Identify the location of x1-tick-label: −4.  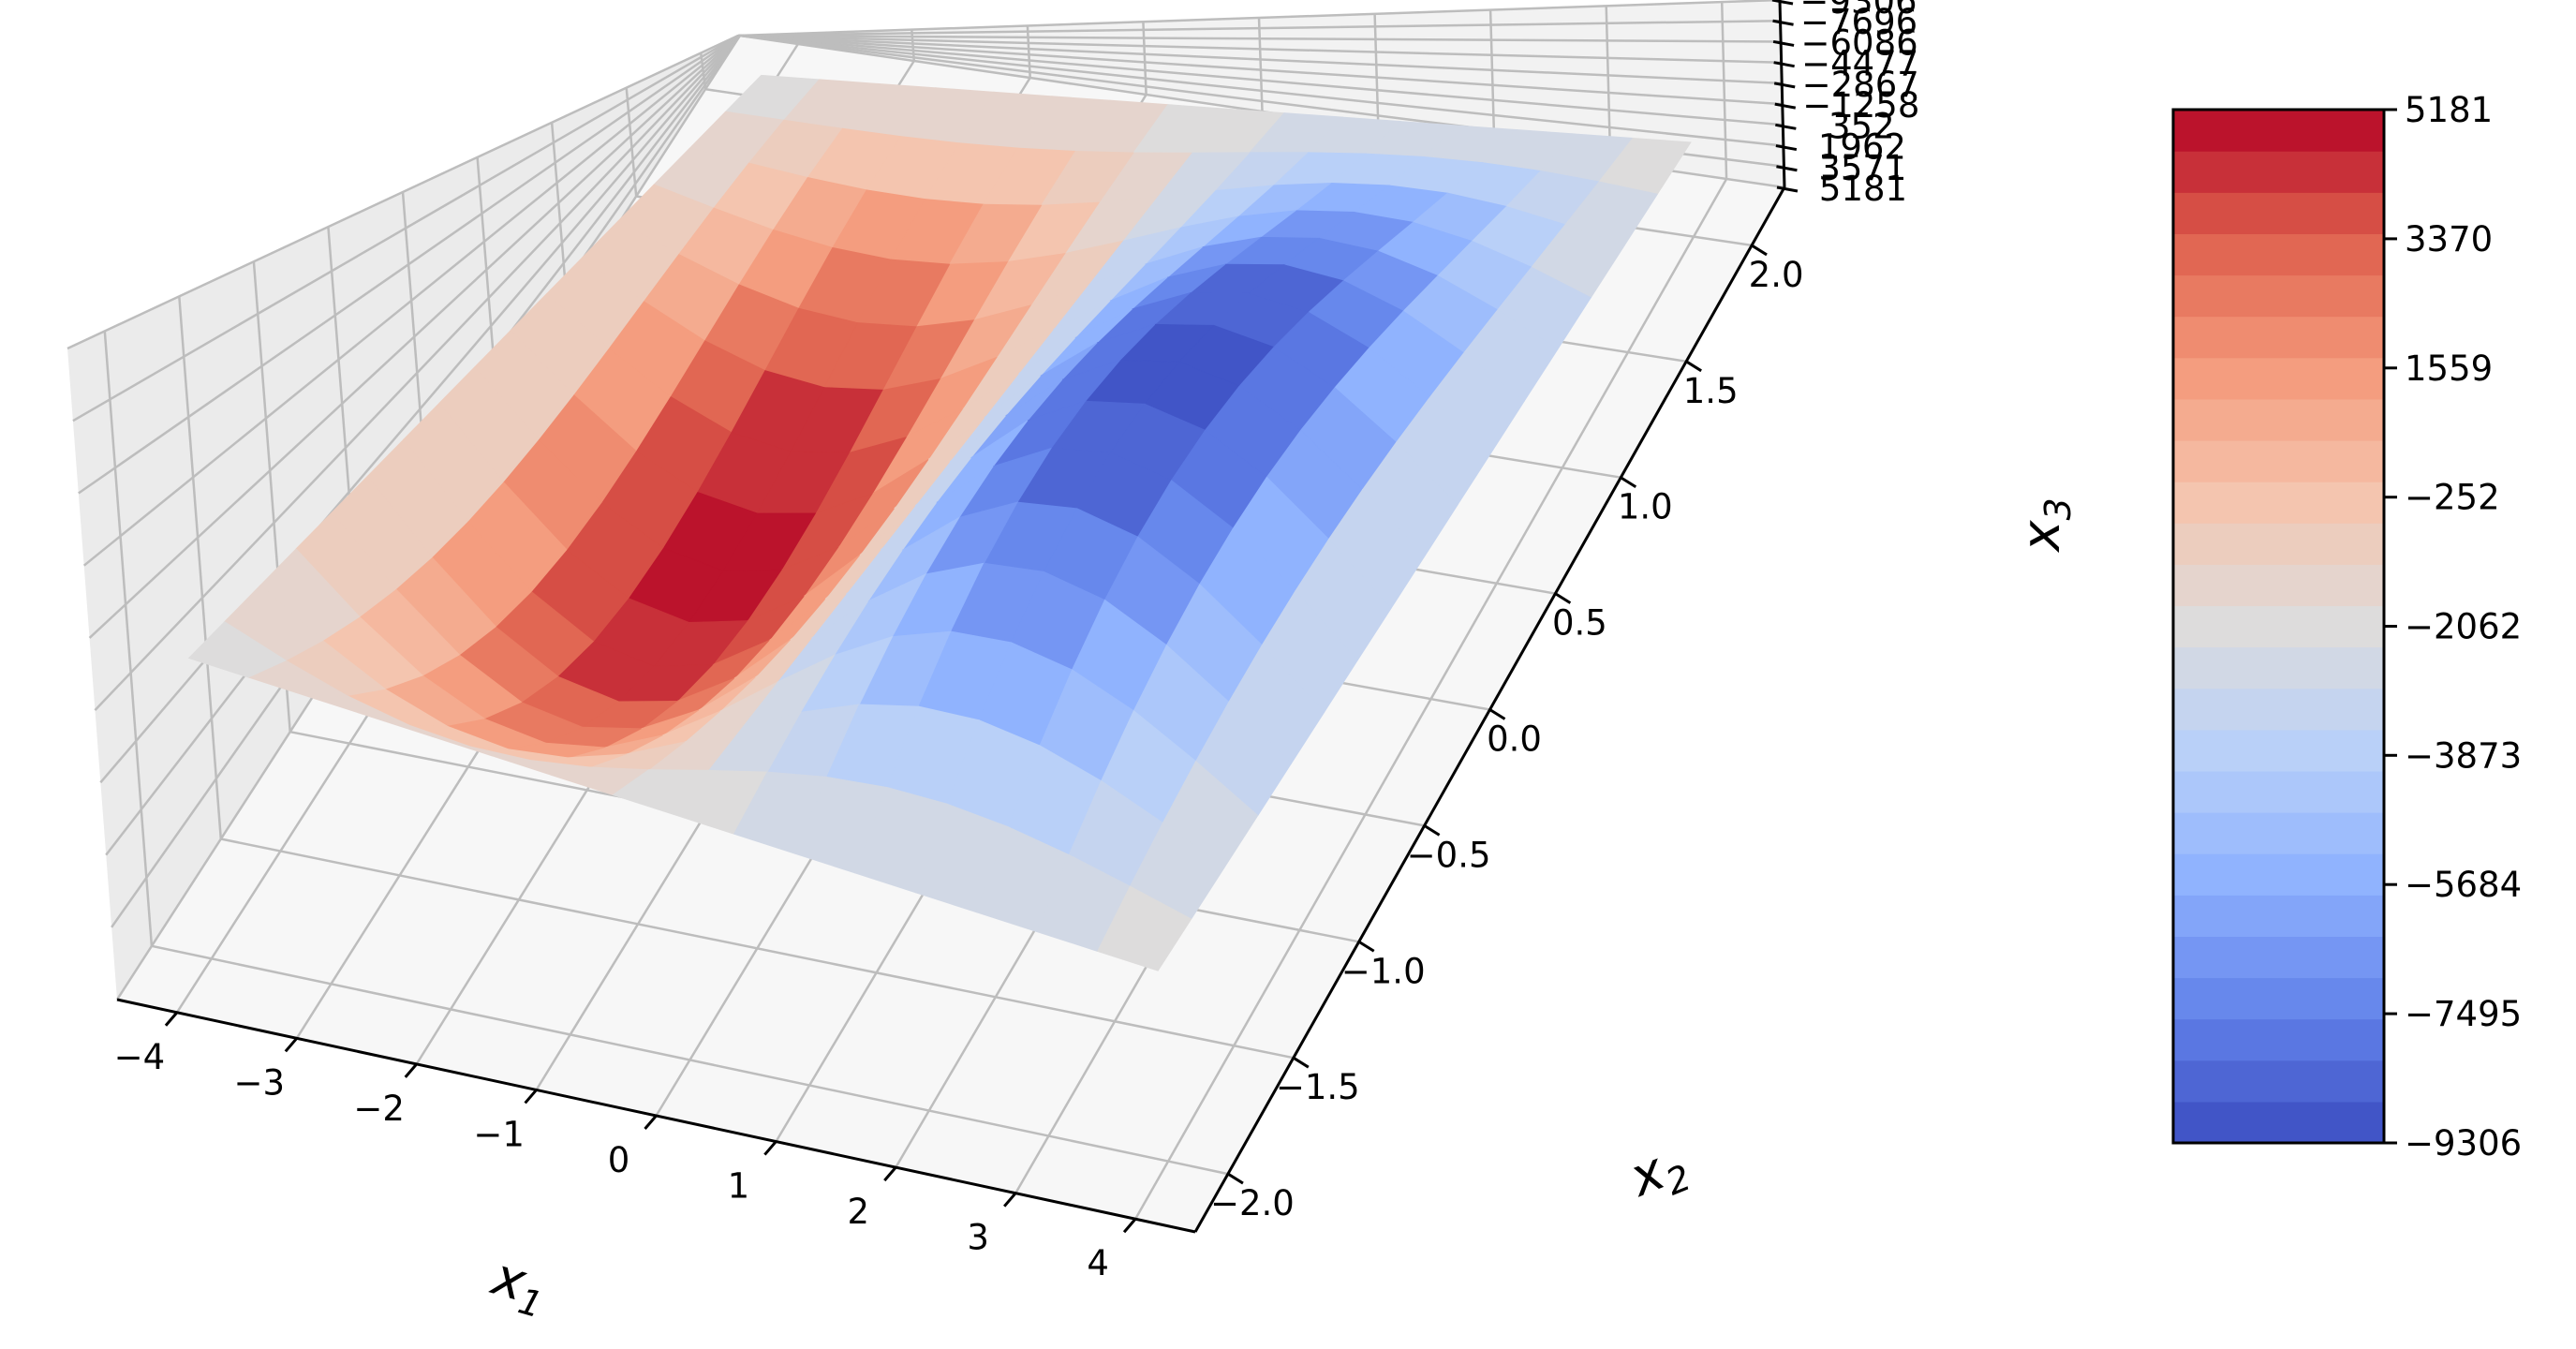
(140, 1057).